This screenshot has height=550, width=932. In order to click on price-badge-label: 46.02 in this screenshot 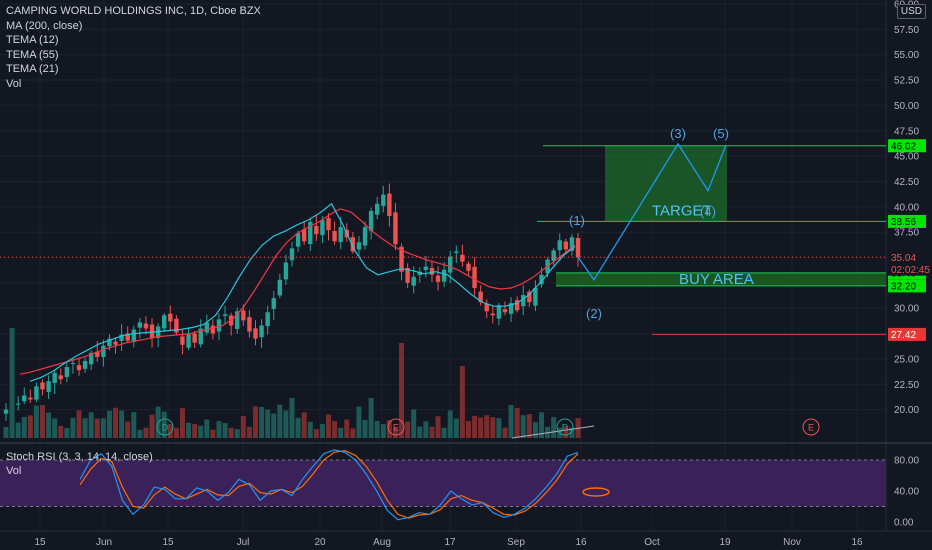, I will do `click(903, 147)`.